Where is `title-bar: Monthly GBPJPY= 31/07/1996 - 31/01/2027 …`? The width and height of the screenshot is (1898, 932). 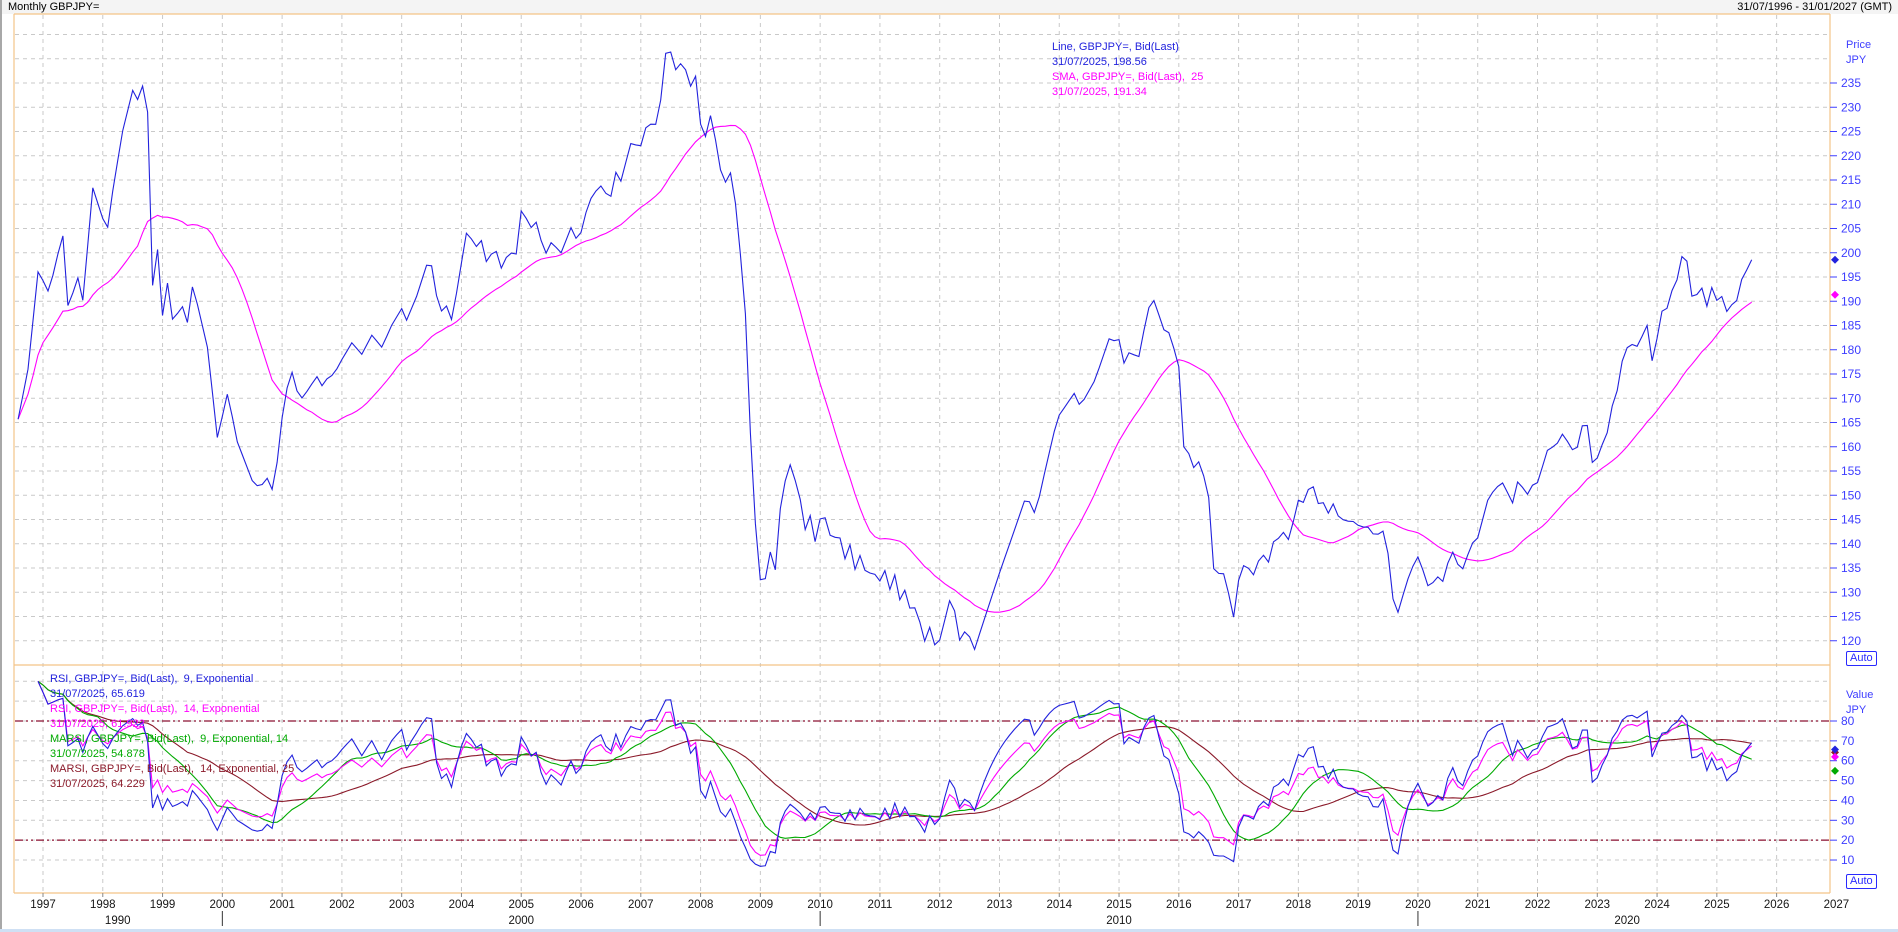 title-bar: Monthly GBPJPY= 31/07/1996 - 31/01/2027 … is located at coordinates (949, 7).